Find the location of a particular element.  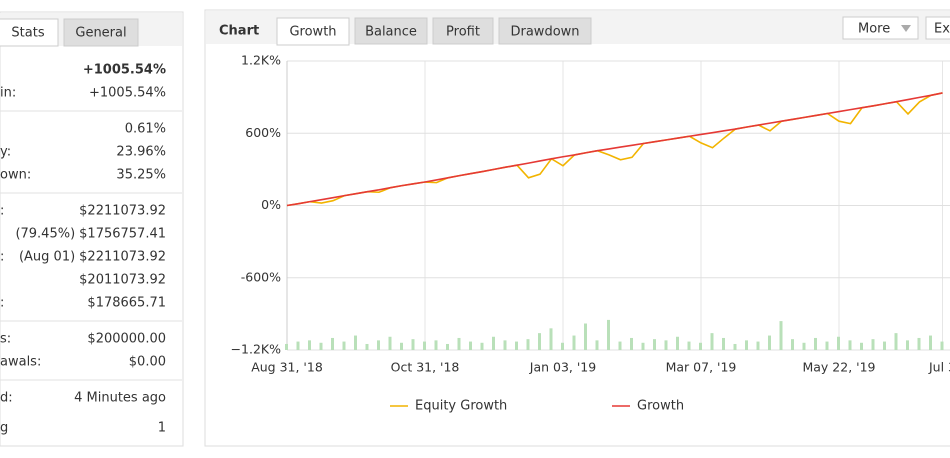

x-tick-label: Mar 07, '19 is located at coordinates (701, 367).